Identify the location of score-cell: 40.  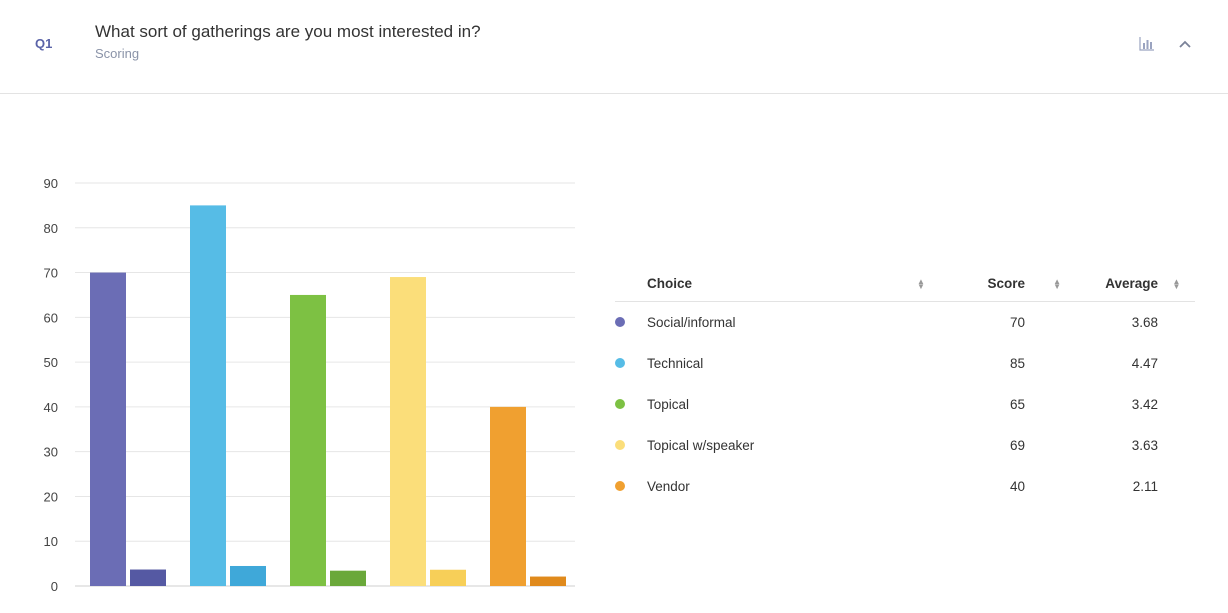
(1017, 486).